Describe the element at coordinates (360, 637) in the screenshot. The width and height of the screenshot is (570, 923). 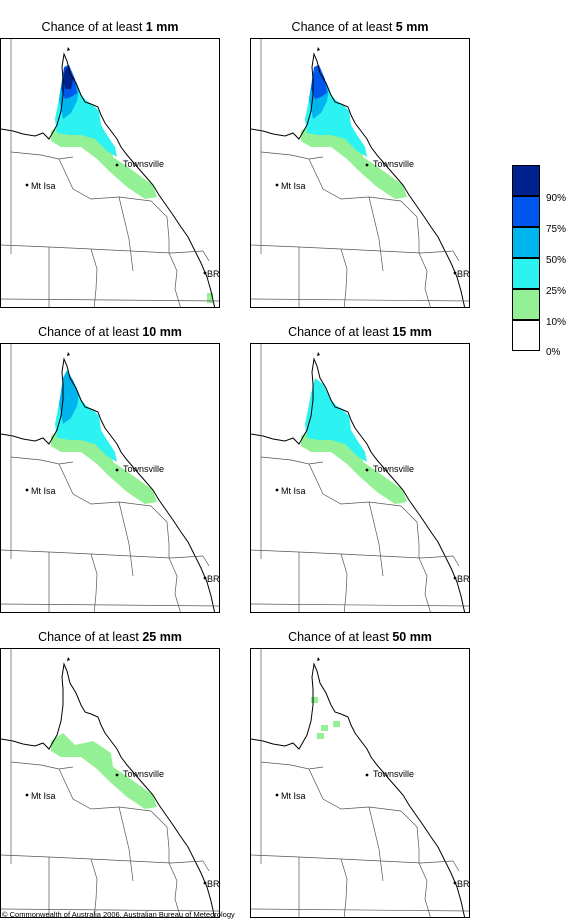
I see `panel-title: Chance of at least 50 mm` at that location.